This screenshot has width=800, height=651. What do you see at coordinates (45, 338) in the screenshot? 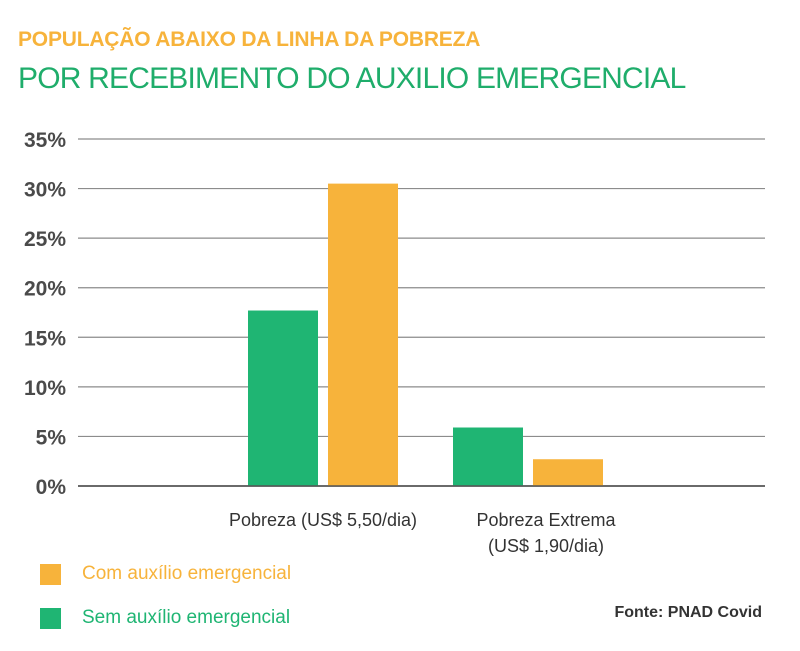
I see `y-tick-label-15: 15%` at bounding box center [45, 338].